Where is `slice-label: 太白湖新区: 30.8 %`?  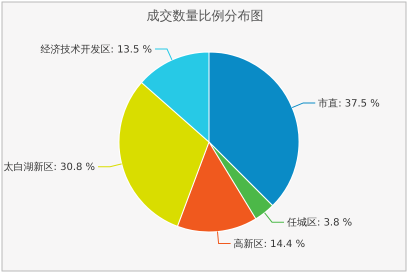
slice-label: 太白湖新区: 30.8 % is located at coordinates (50, 167).